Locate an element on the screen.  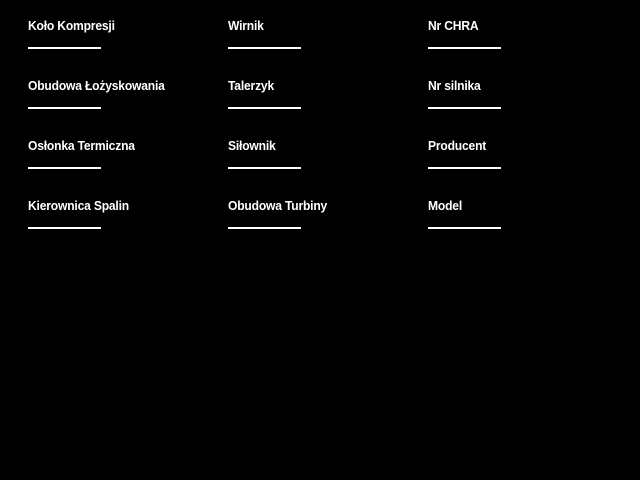
field-label: Producent is located at coordinates (457, 145).